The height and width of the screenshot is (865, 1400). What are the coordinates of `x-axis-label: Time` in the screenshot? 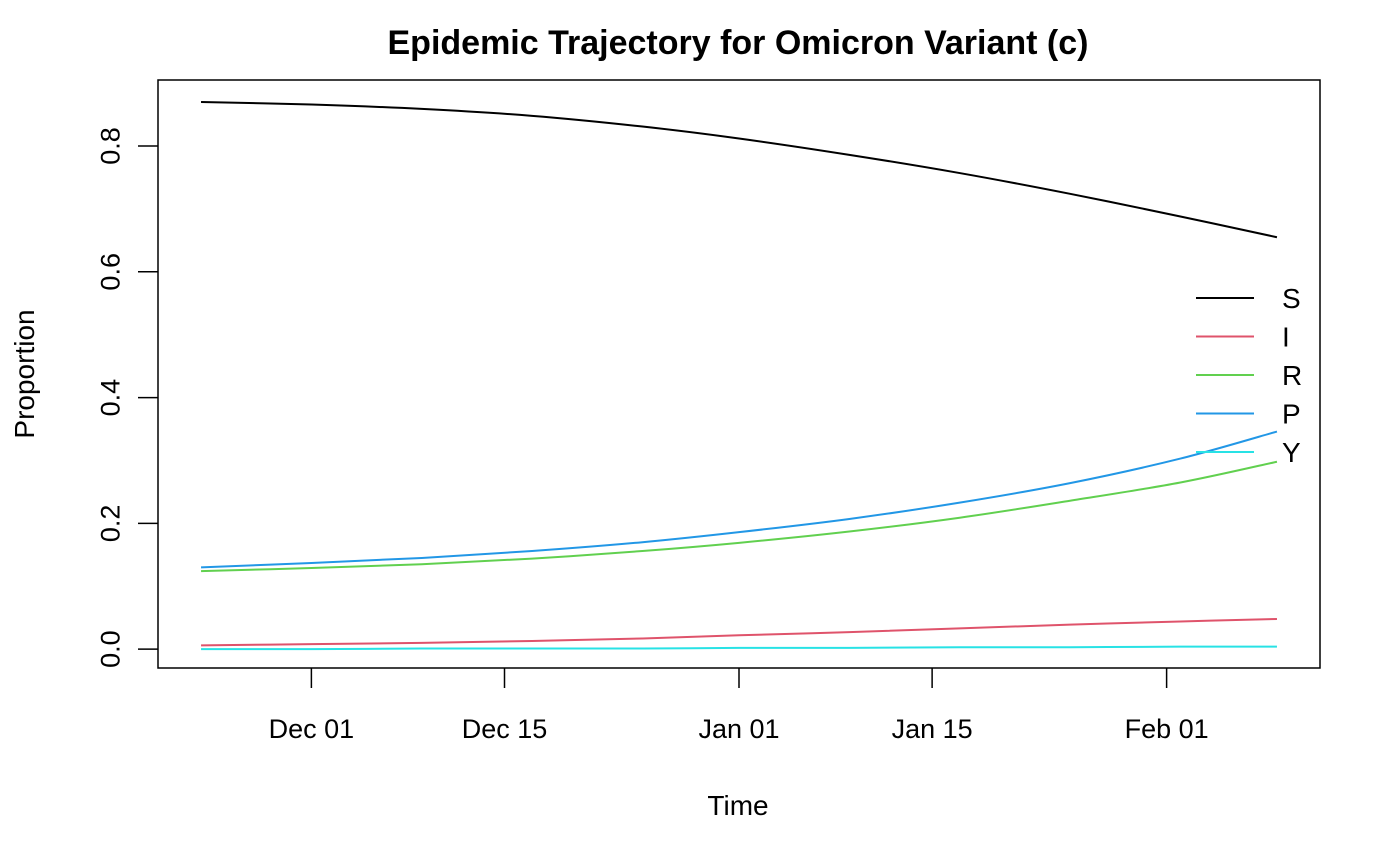 It's located at (737, 805).